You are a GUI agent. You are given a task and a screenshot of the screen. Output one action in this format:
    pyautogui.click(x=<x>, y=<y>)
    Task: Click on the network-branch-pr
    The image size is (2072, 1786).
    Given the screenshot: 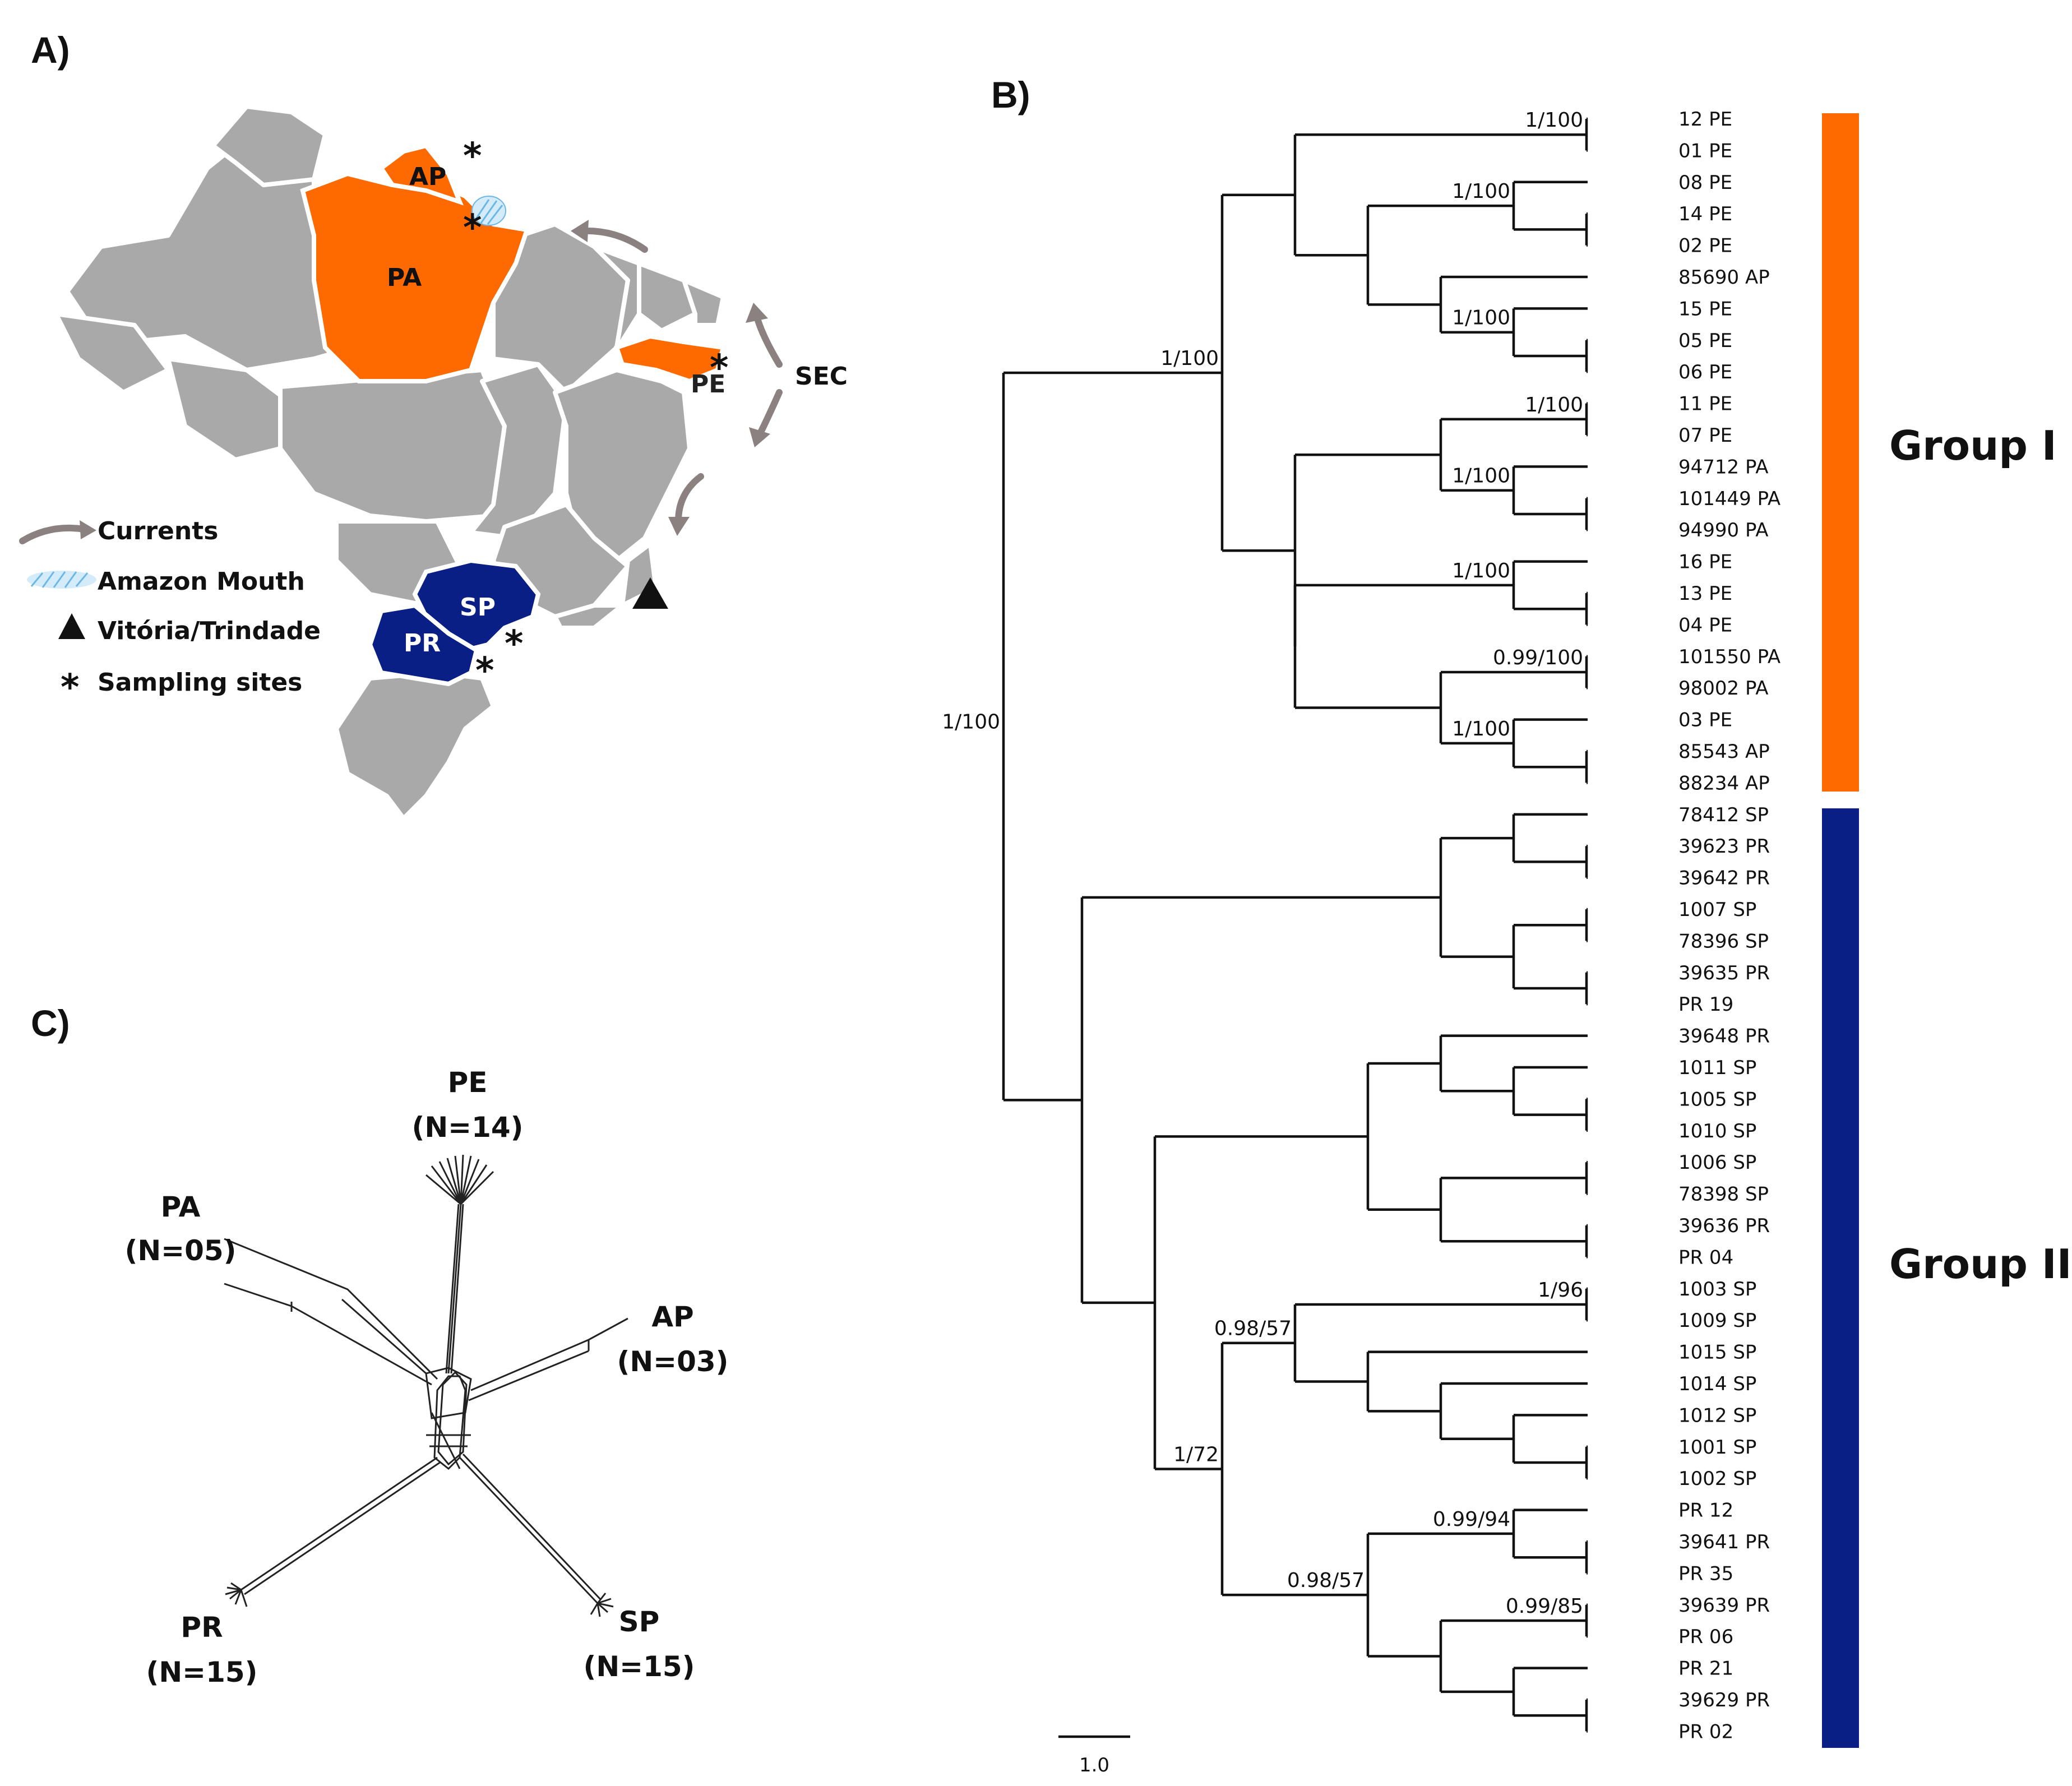 What is the action you would take?
    pyautogui.click(x=333, y=1531)
    